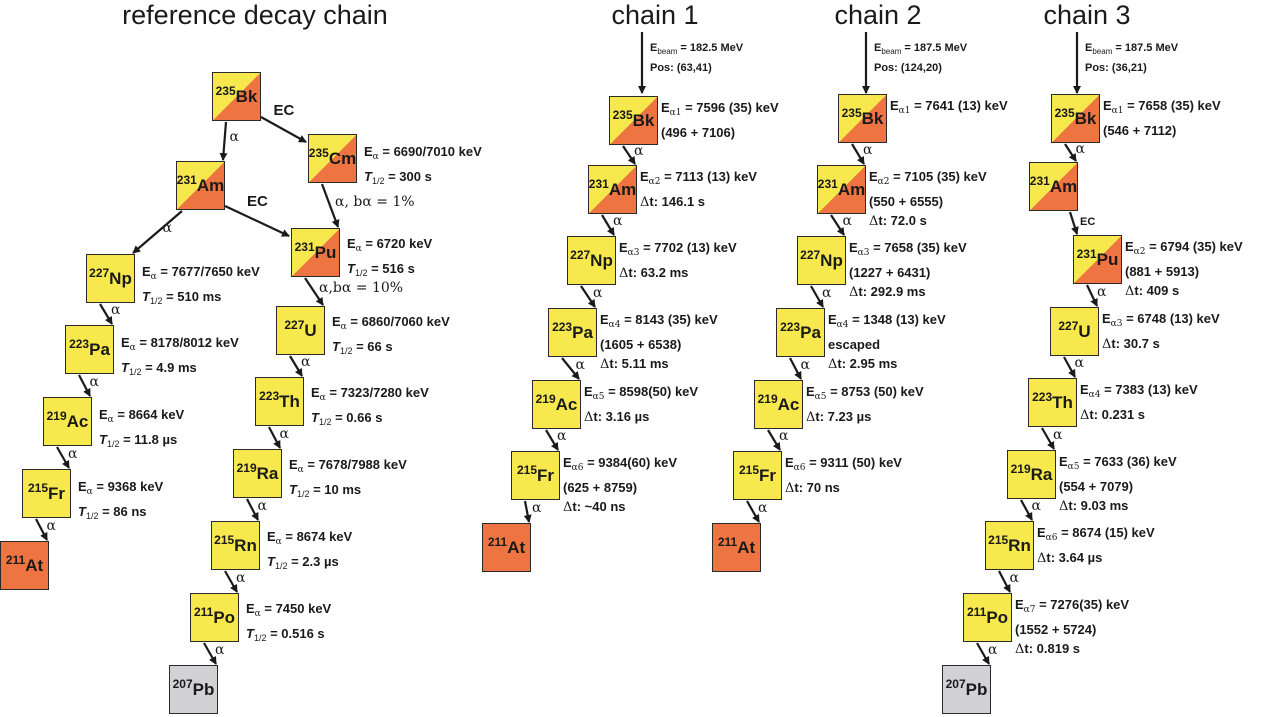 This screenshot has width=1269, height=717. What do you see at coordinates (730, 107) in the screenshot?
I see `info-value: = 7596 (35) keV` at bounding box center [730, 107].